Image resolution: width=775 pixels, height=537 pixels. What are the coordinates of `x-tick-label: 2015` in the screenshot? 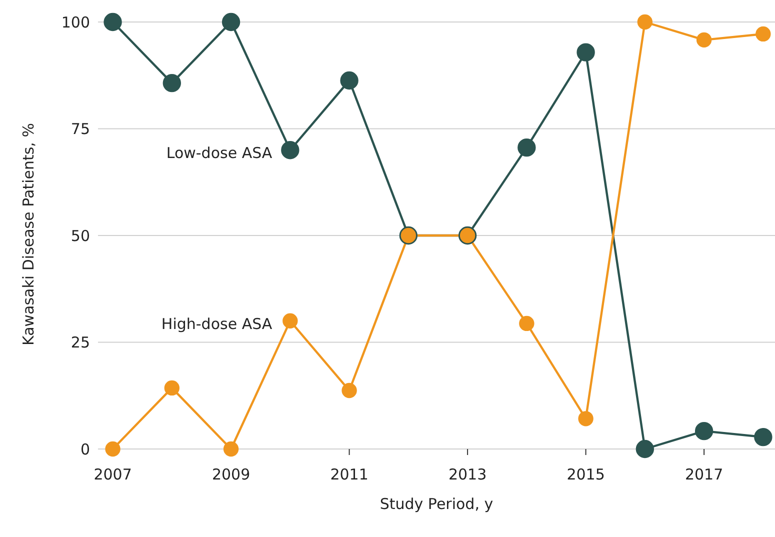 It's located at (585, 475).